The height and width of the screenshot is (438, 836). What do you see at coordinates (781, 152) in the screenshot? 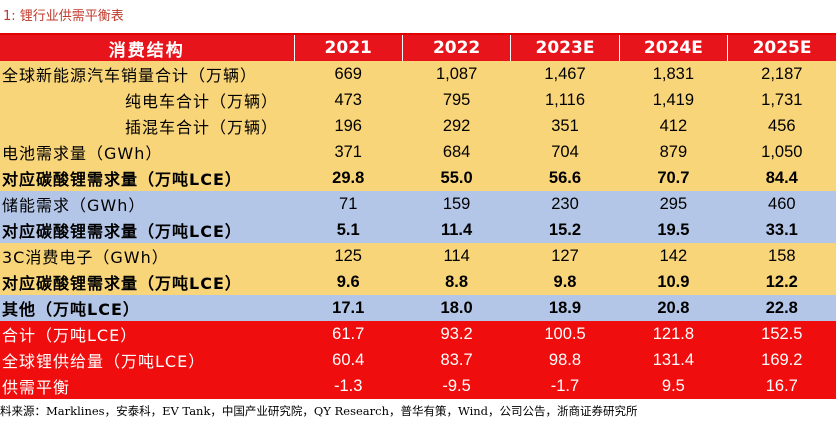
I see `table-cell: 1,050` at bounding box center [781, 152].